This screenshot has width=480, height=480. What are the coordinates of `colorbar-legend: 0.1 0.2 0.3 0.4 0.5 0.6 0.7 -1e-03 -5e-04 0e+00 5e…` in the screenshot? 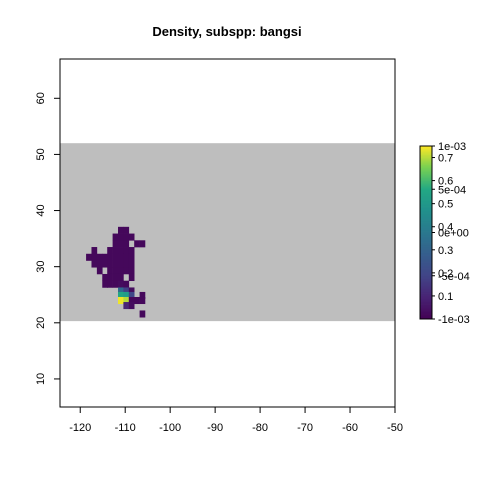 It's located at (444, 233).